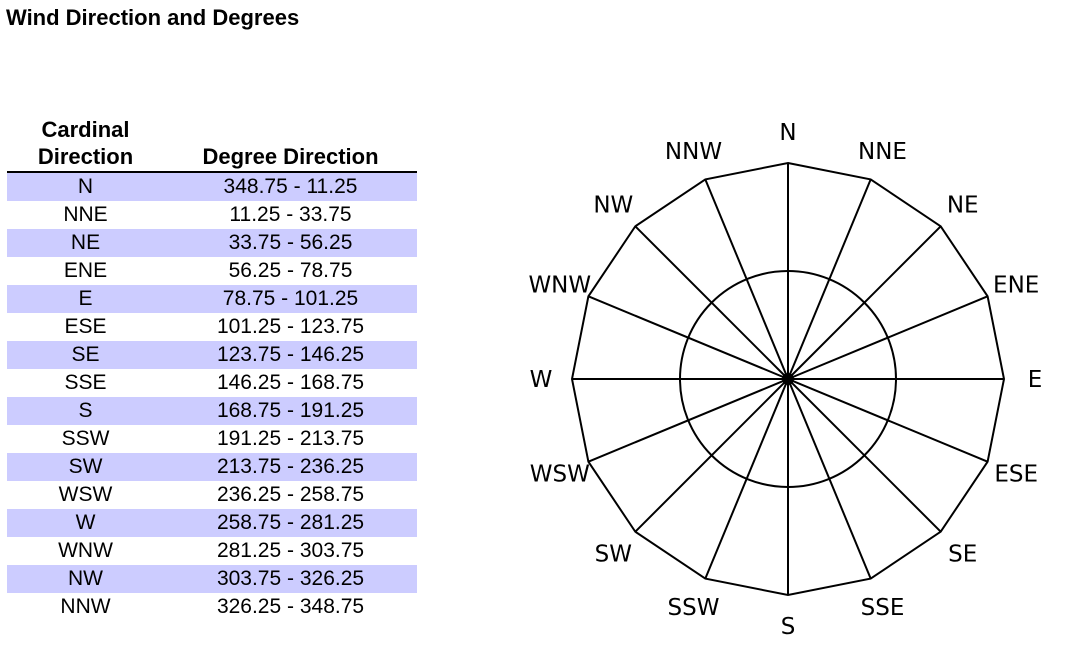 This screenshot has height=655, width=1076. I want to click on cardinal-direction-cell: NNW, so click(85, 606).